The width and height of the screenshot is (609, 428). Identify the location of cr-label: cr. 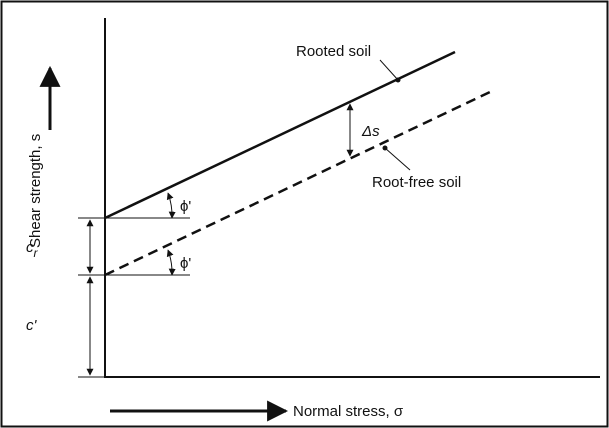
(32, 249).